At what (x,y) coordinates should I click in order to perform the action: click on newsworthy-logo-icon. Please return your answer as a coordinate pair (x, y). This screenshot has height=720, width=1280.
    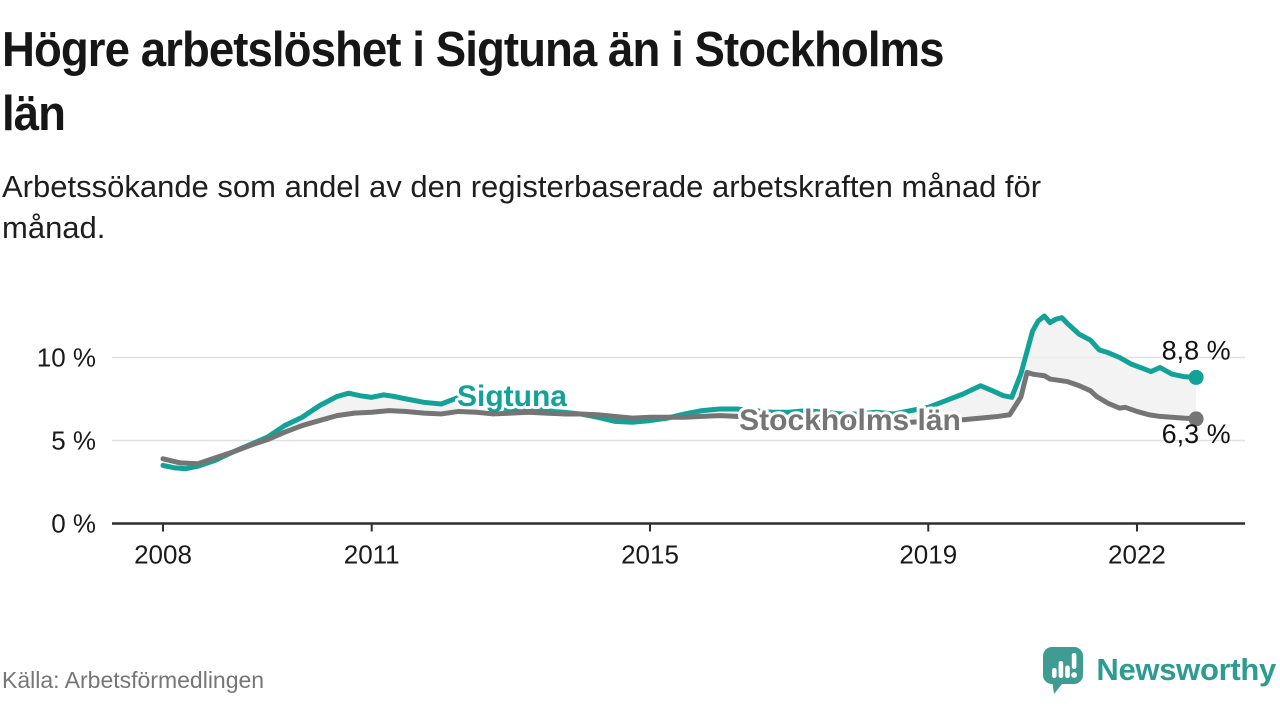
    Looking at the image, I should click on (1063, 670).